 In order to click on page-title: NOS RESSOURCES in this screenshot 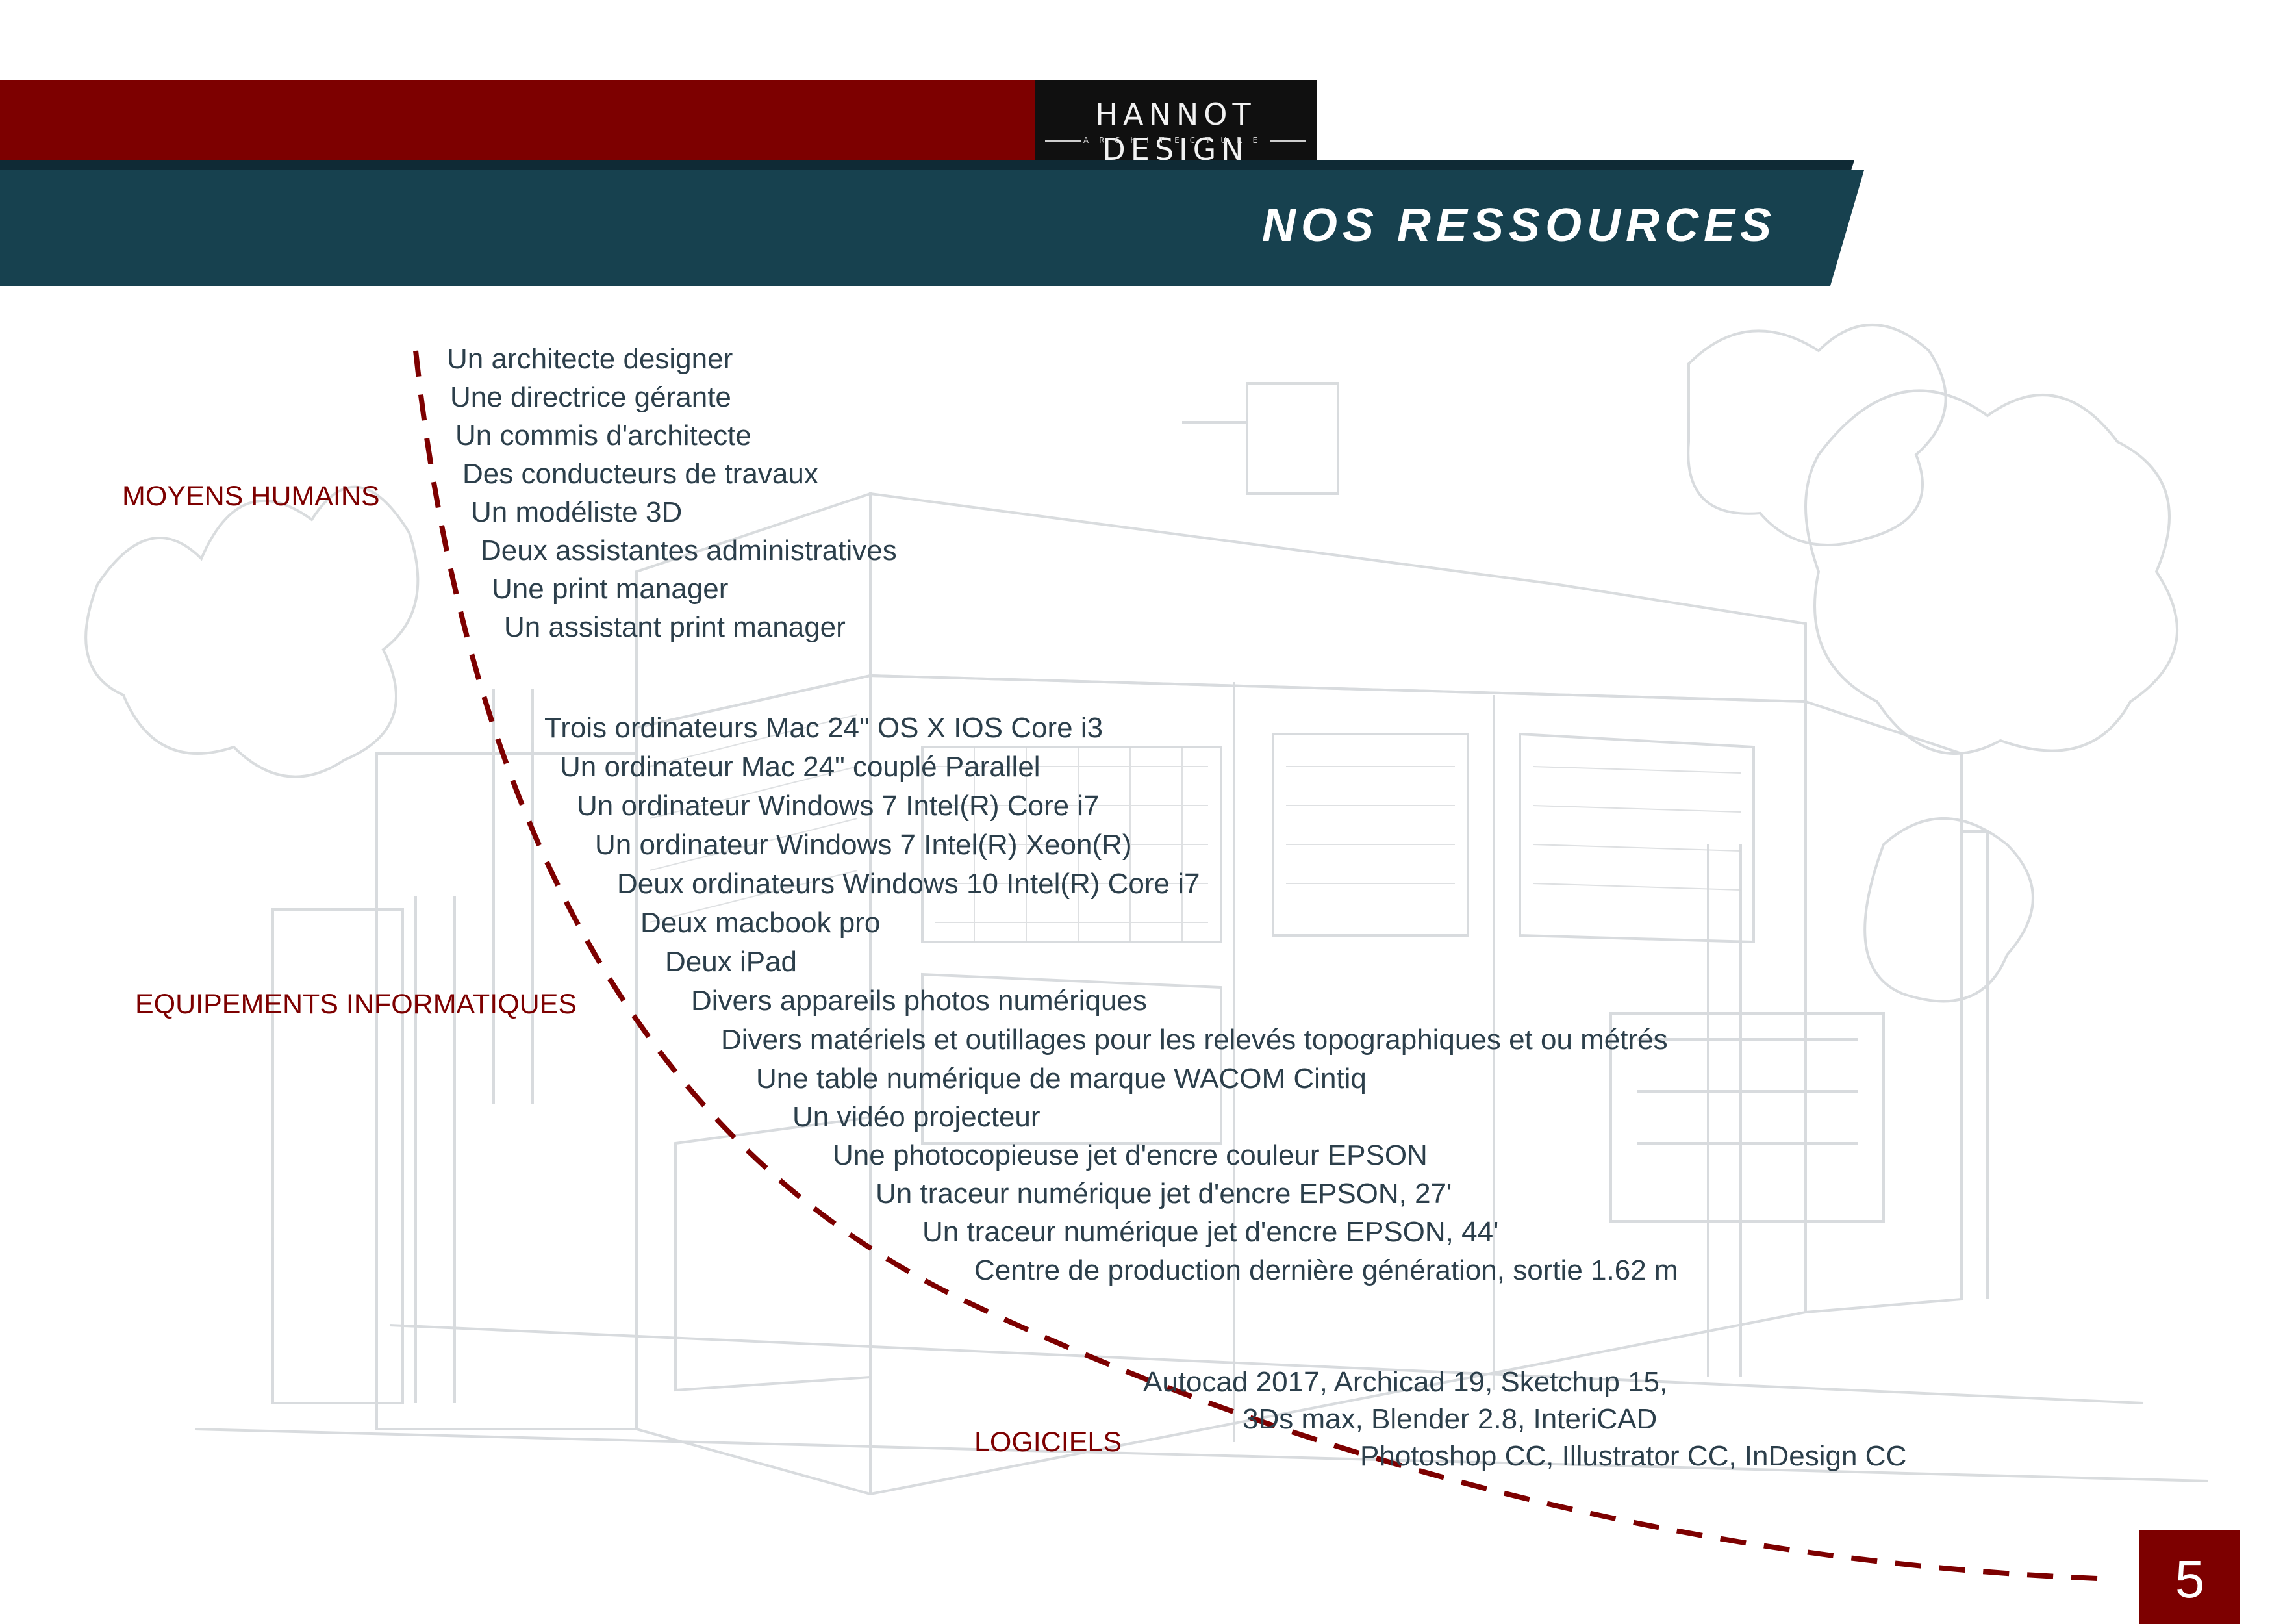, I will do `click(1518, 225)`.